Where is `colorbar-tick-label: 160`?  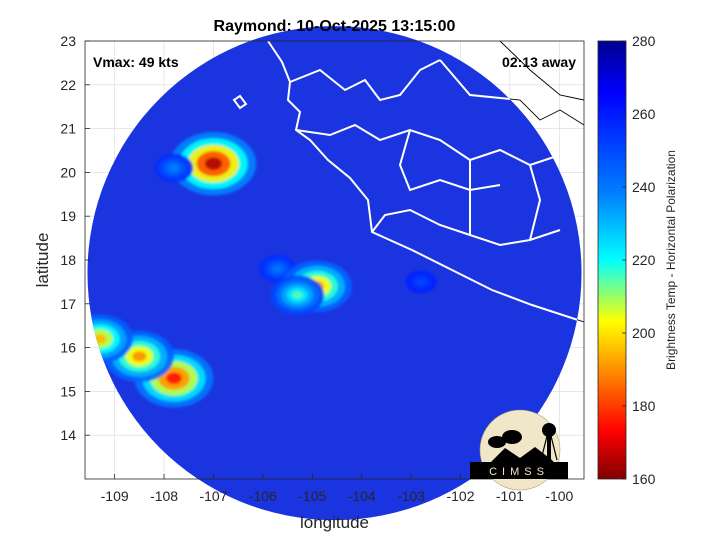 colorbar-tick-label: 160 is located at coordinates (644, 479).